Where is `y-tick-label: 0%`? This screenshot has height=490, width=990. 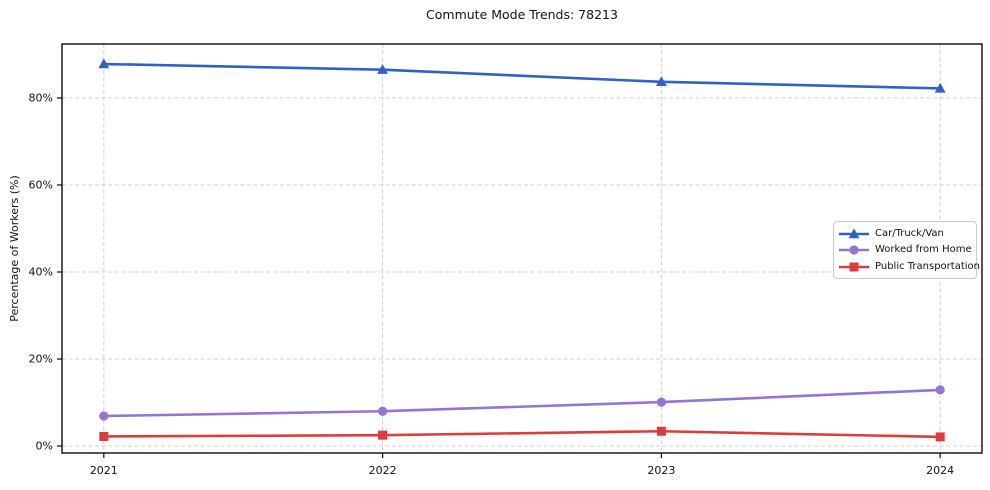 y-tick-label: 0% is located at coordinates (44, 446).